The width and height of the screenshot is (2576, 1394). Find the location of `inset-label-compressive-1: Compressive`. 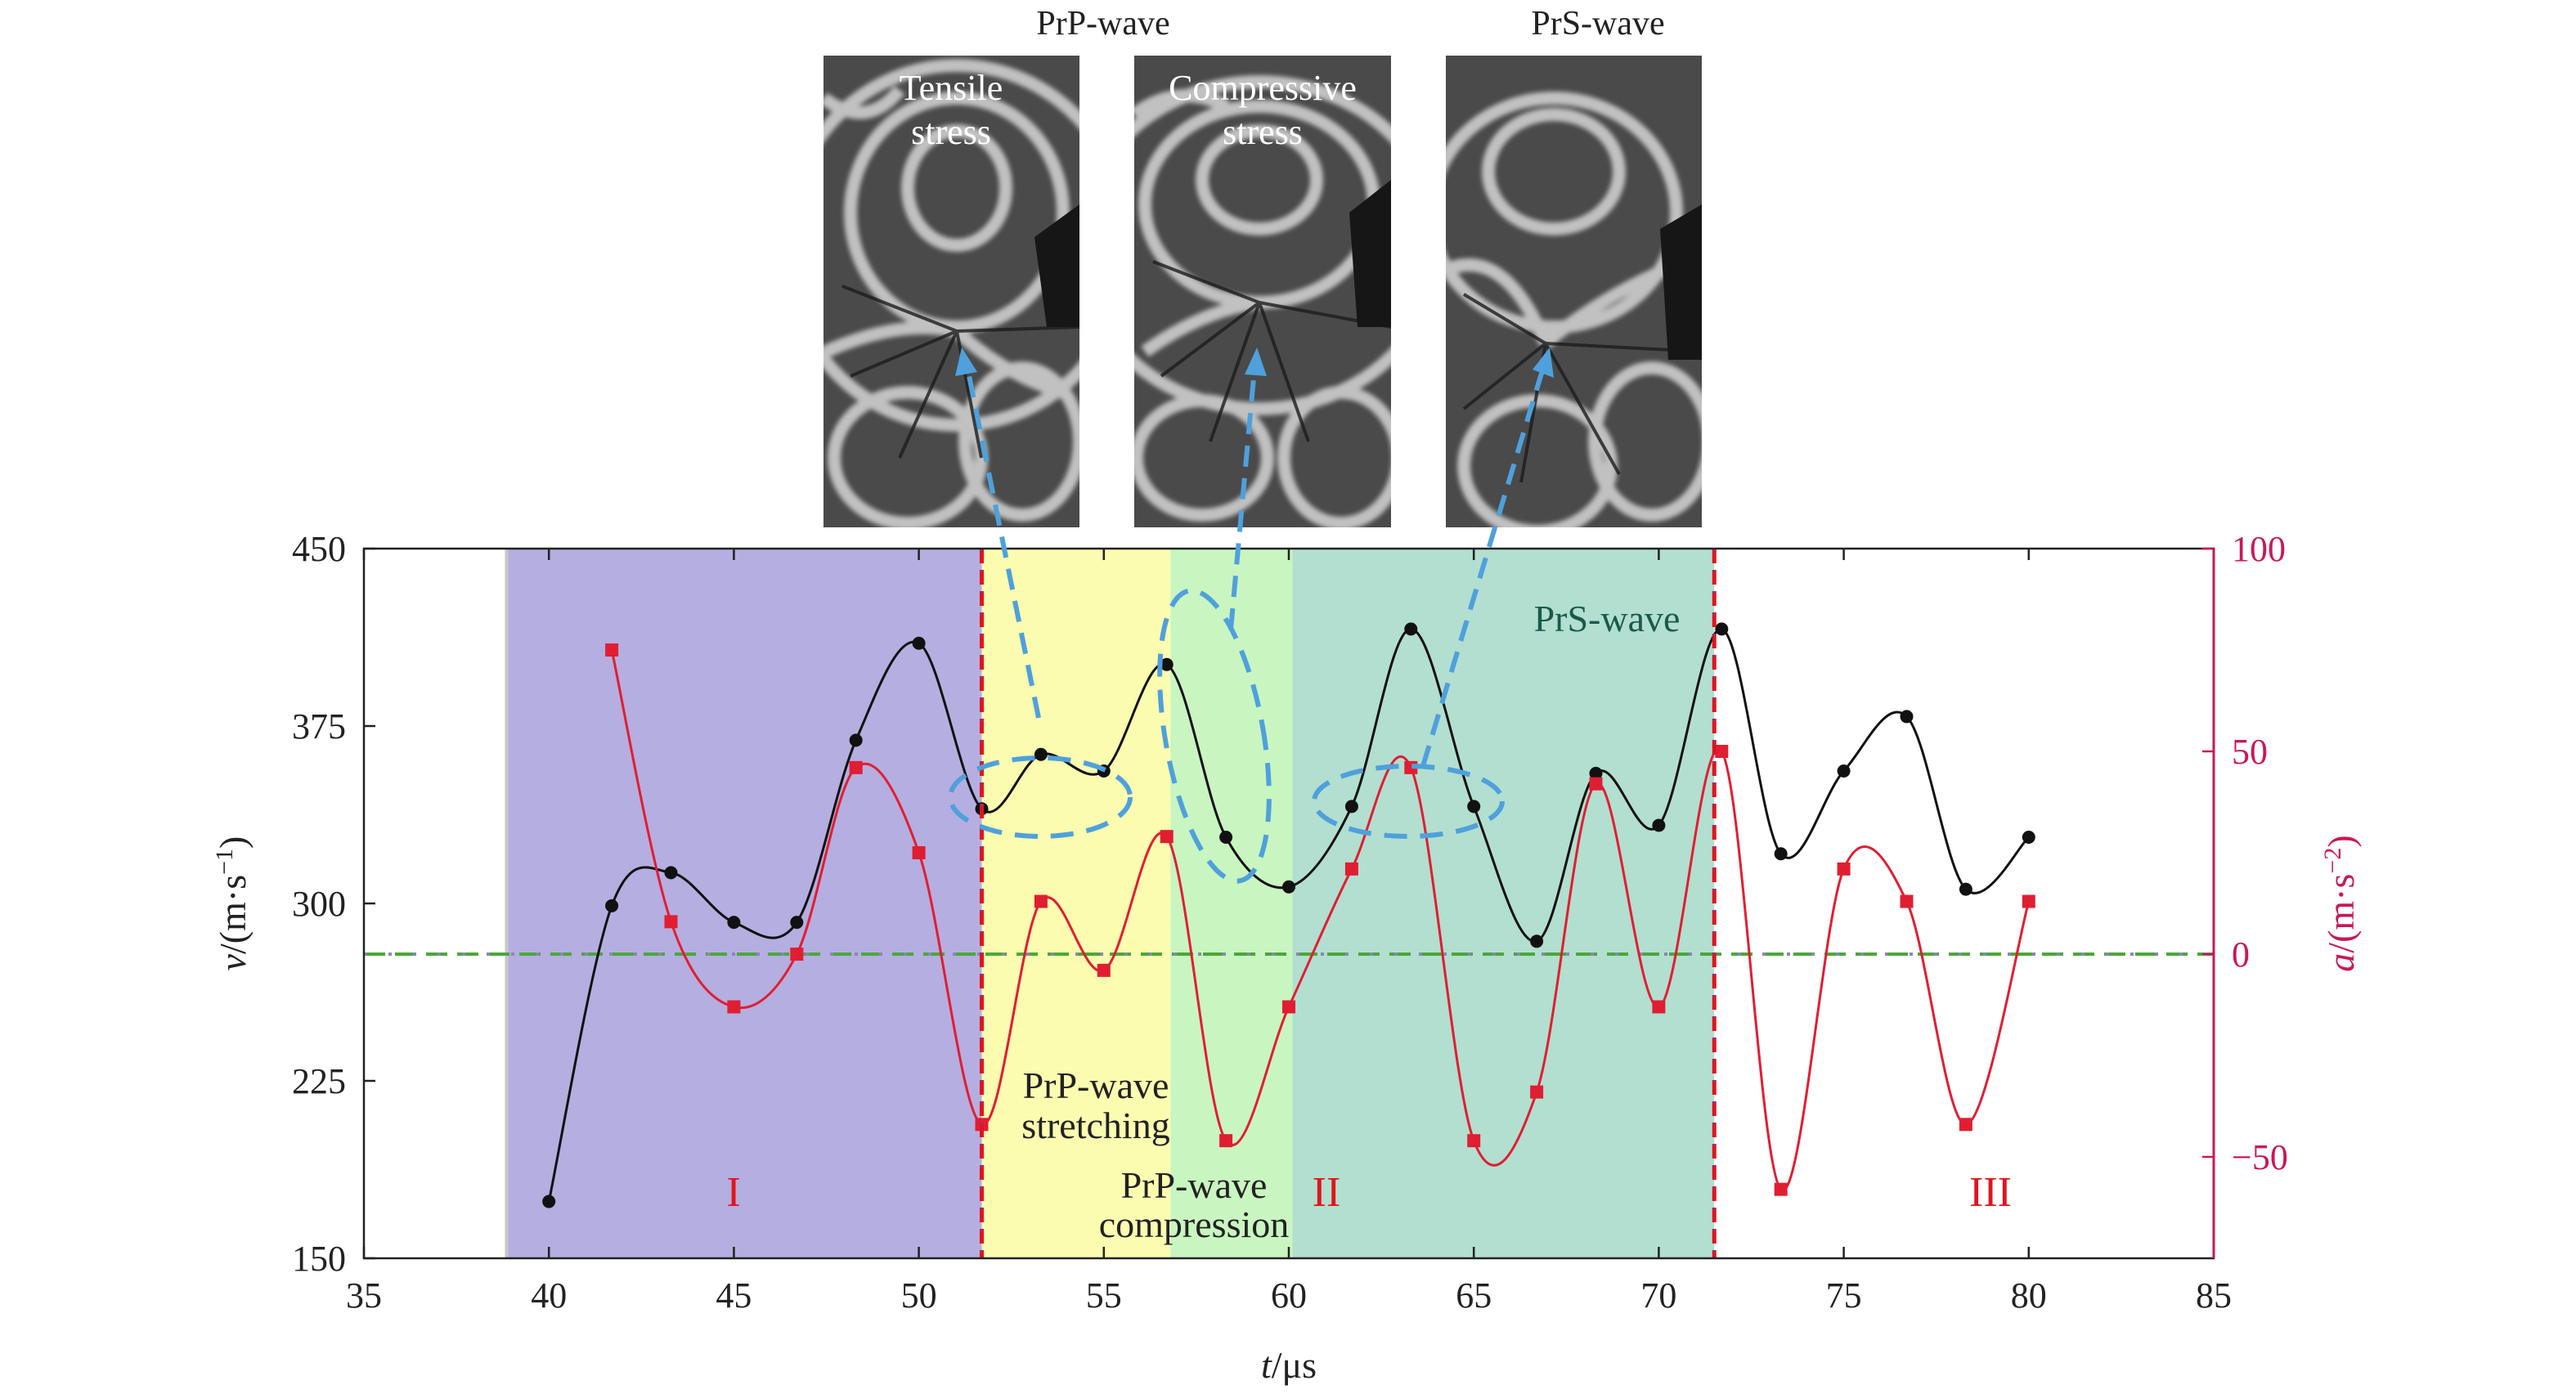

inset-label-compressive-1: Compressive is located at coordinates (1263, 88).